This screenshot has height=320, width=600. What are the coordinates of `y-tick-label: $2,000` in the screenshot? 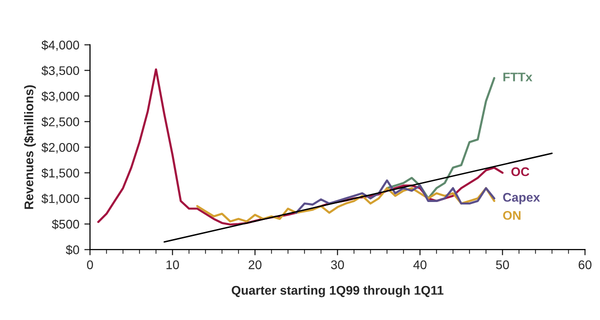 It's located at (60, 148).